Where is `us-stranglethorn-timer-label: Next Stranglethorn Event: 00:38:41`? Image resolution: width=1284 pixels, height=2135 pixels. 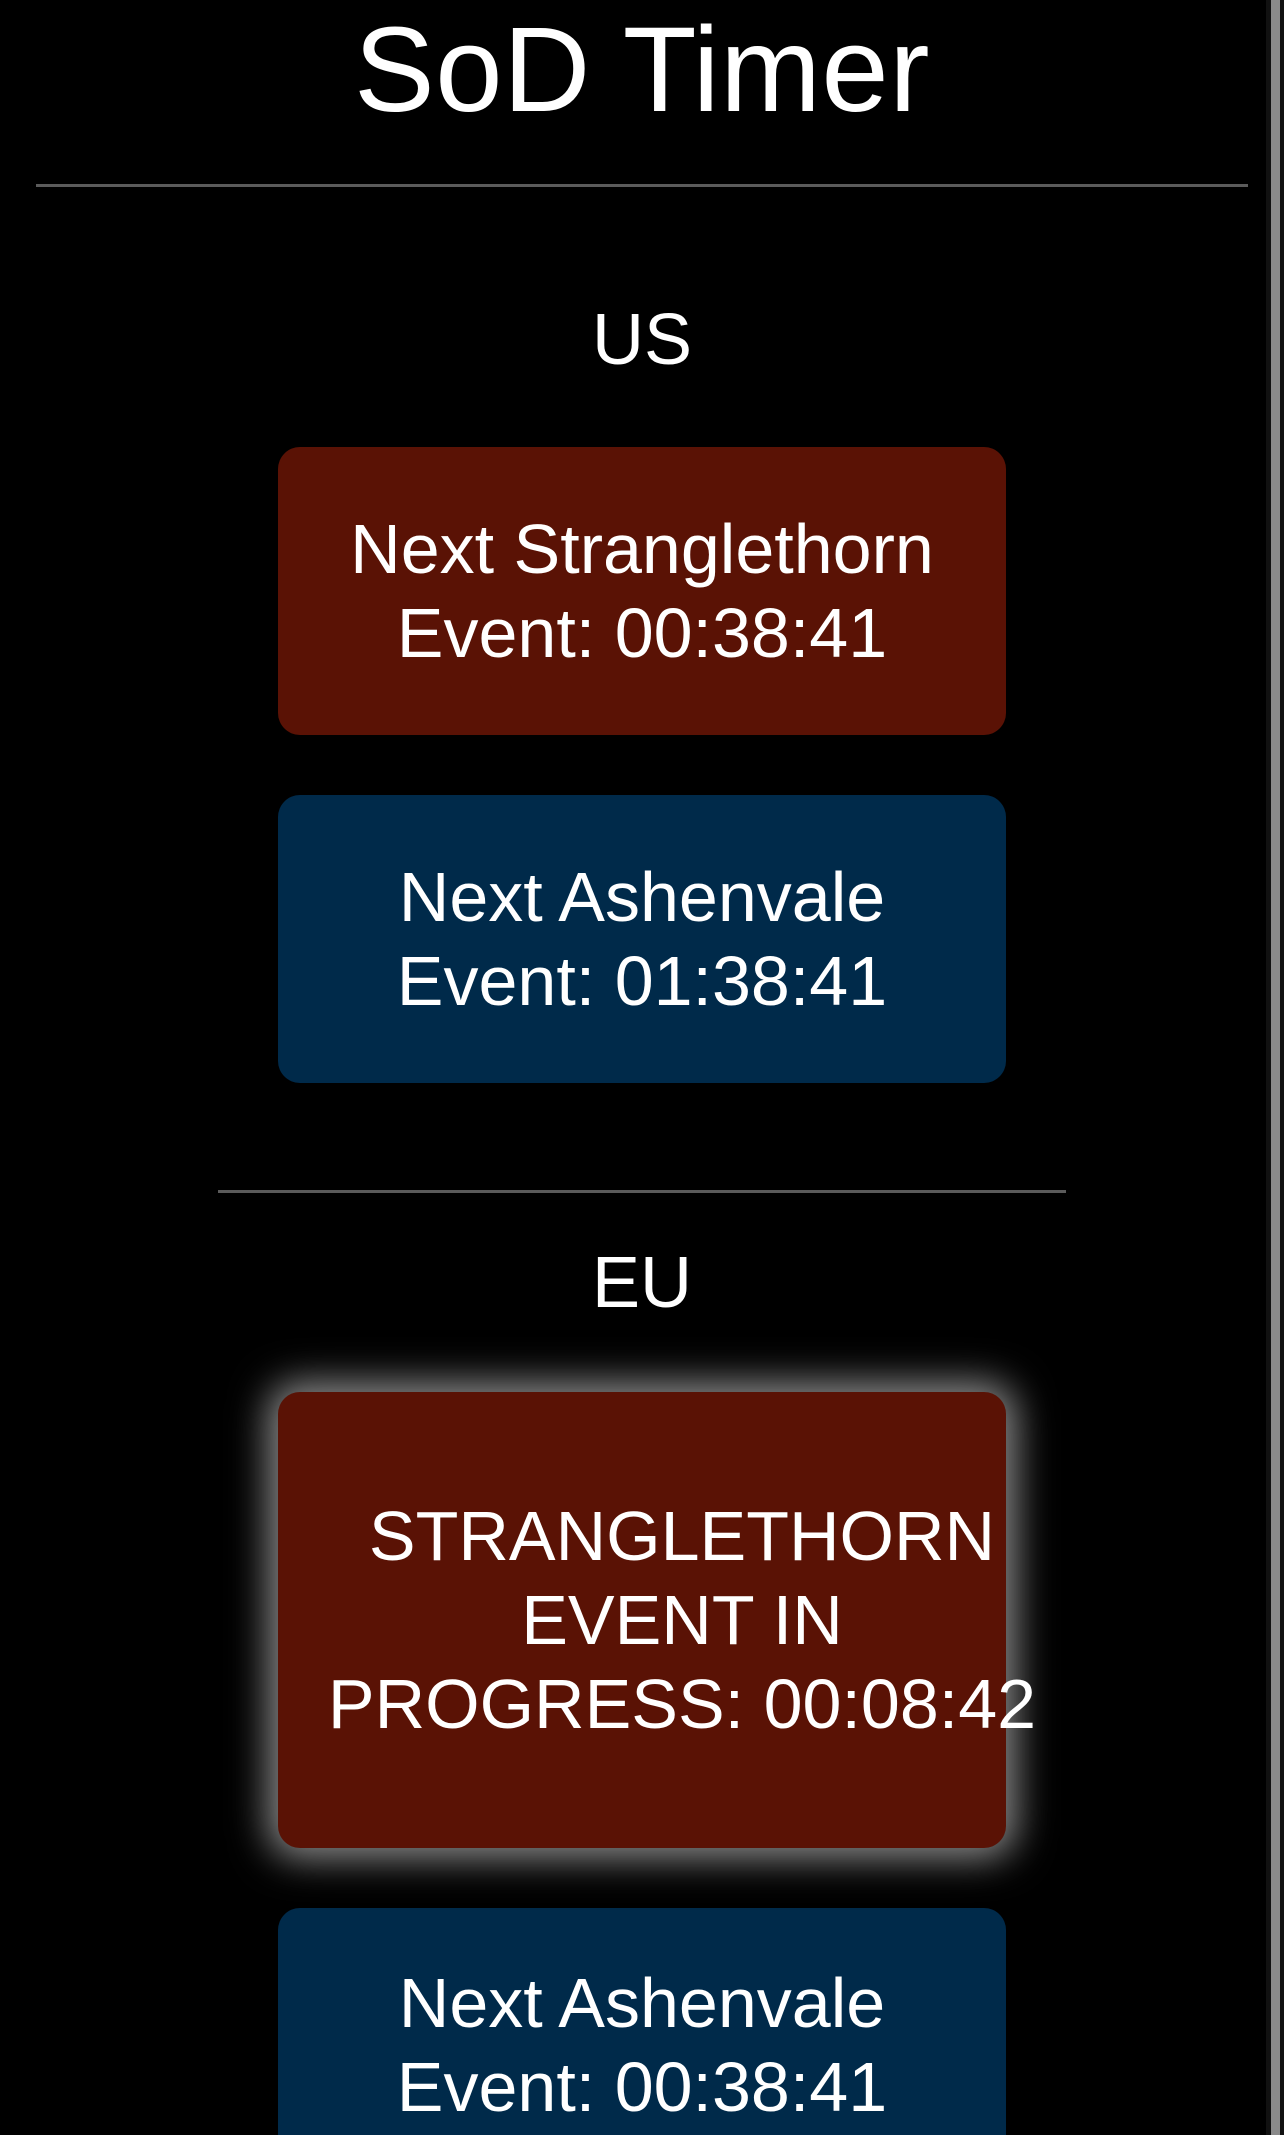
us-stranglethorn-timer-label: Next Stranglethorn Event: 00:38:41 is located at coordinates (642, 591).